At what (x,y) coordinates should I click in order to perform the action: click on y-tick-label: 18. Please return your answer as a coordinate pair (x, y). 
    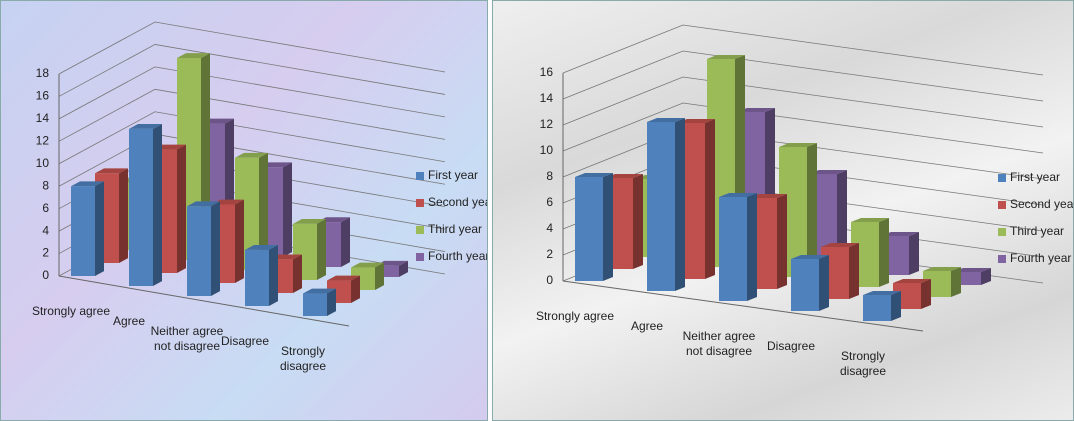
    Looking at the image, I should click on (43, 73).